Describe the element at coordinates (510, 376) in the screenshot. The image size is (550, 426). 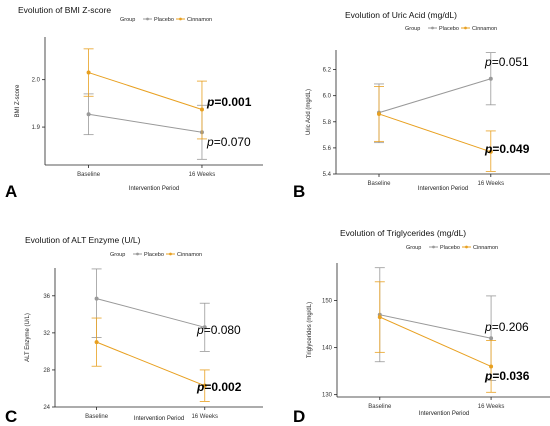
I see `p-value-number: =0.036` at that location.